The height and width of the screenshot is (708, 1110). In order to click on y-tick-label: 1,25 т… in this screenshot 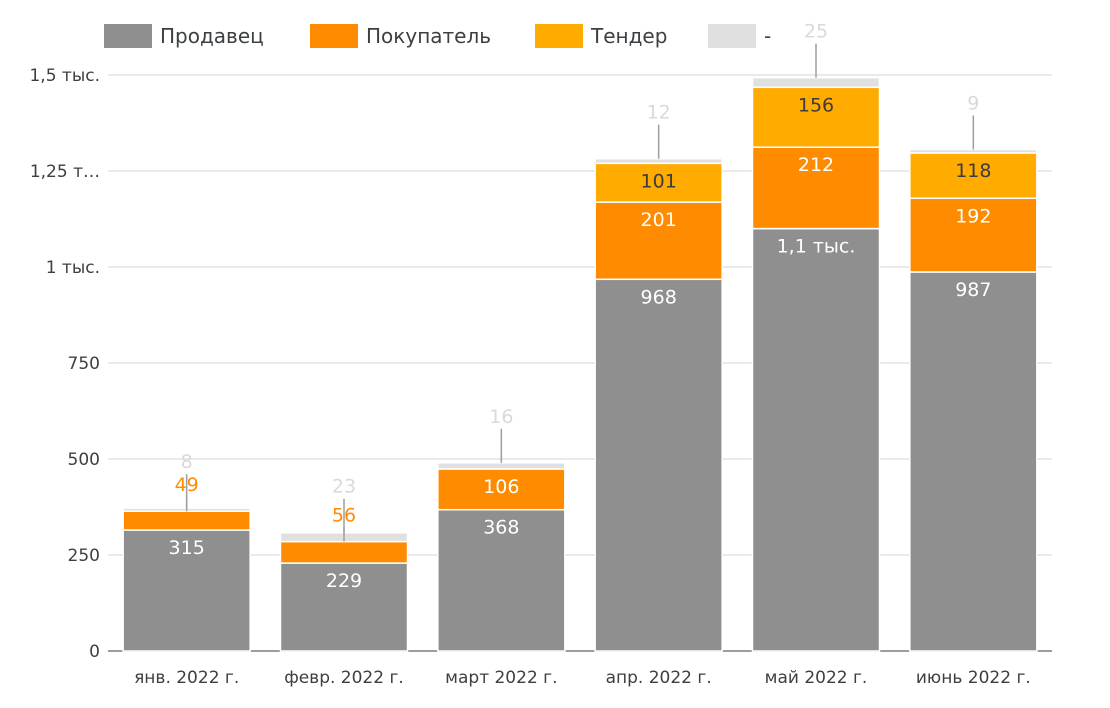, I will do `click(65, 172)`.